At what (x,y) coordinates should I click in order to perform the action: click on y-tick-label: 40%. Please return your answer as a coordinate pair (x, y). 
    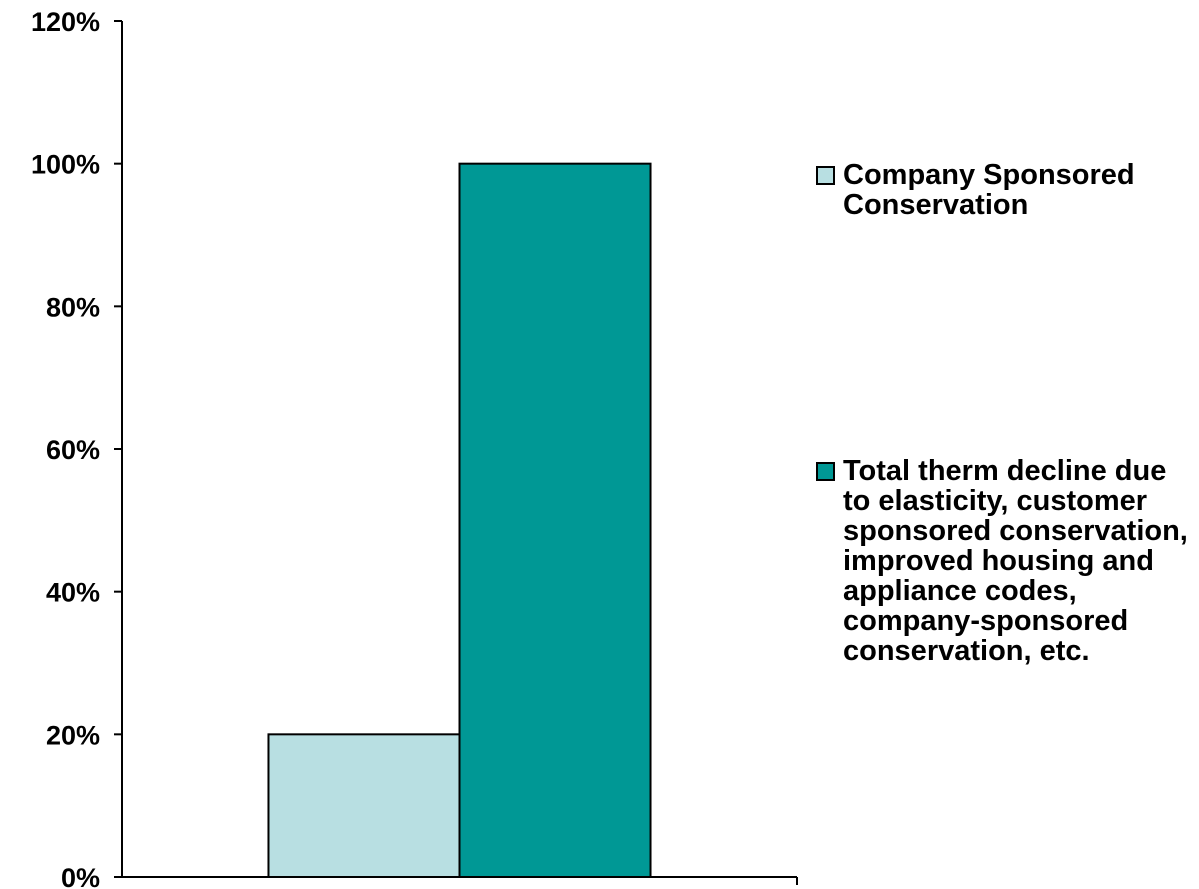
    Looking at the image, I should click on (73, 593).